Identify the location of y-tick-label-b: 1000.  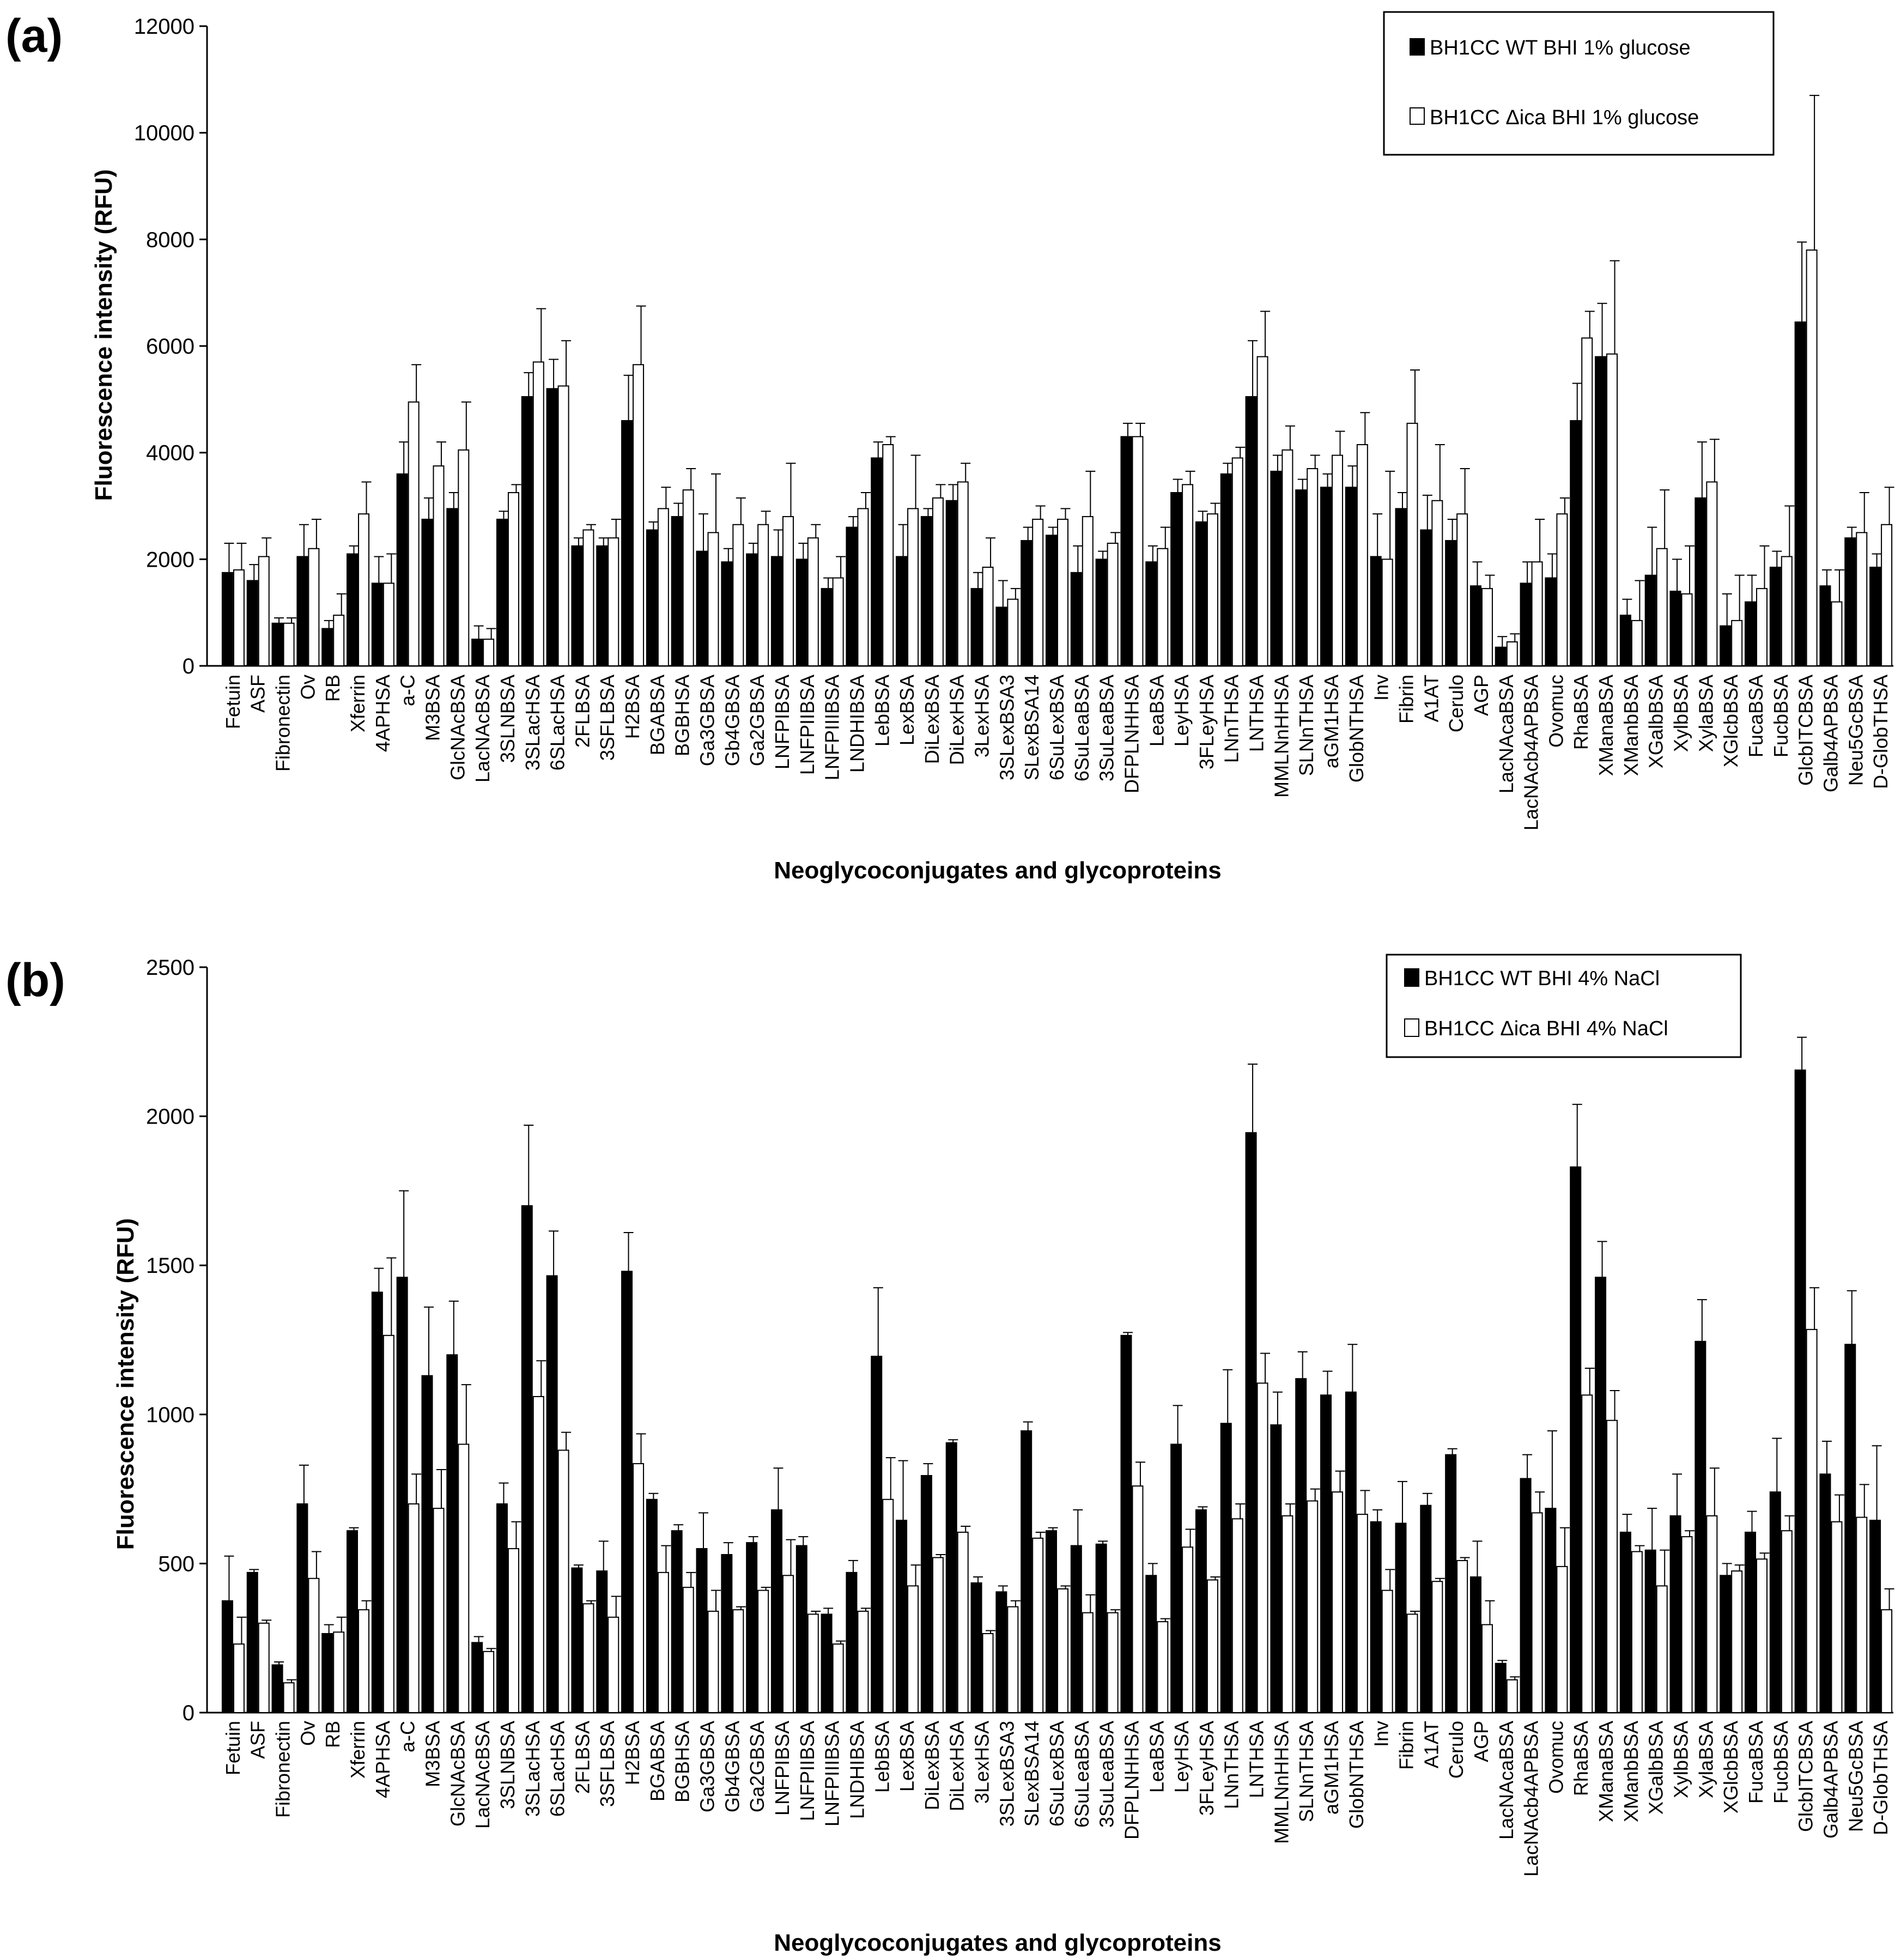
(170, 1415).